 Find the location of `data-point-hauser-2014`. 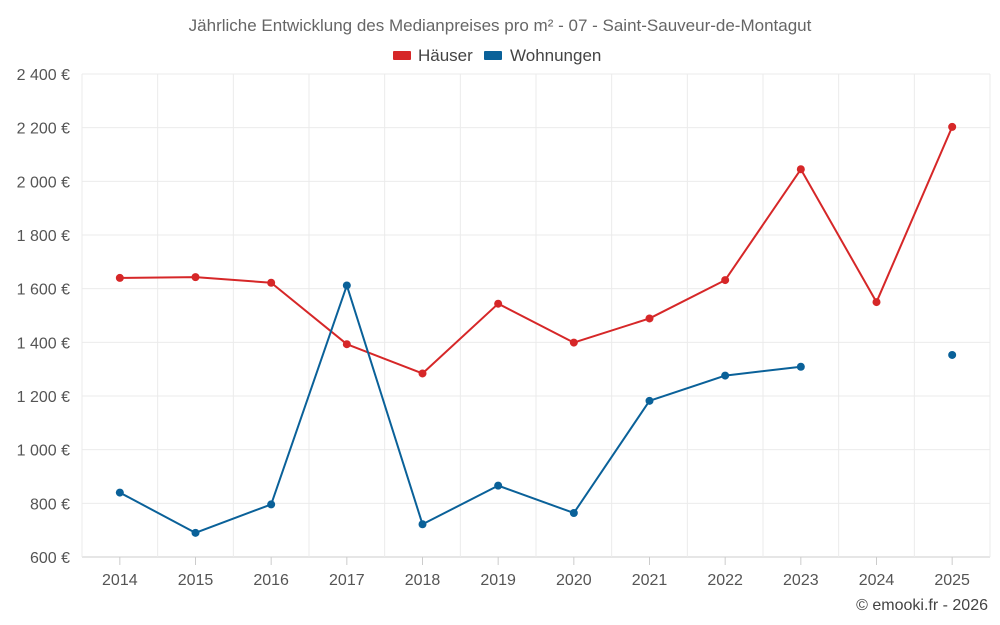

data-point-hauser-2014 is located at coordinates (119, 277).